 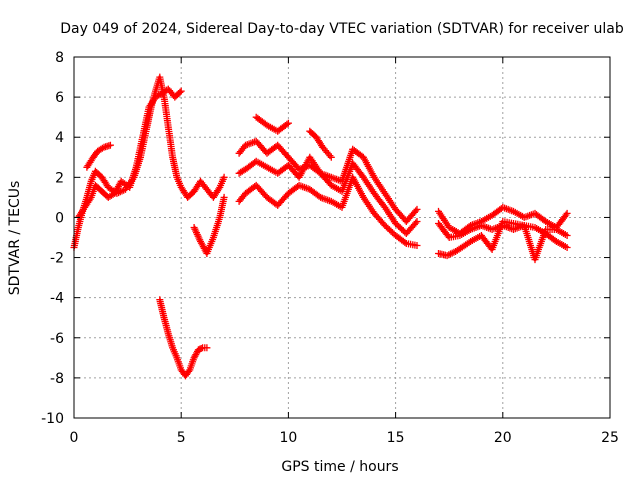 I want to click on y-tick-label: -8, so click(x=57, y=379).